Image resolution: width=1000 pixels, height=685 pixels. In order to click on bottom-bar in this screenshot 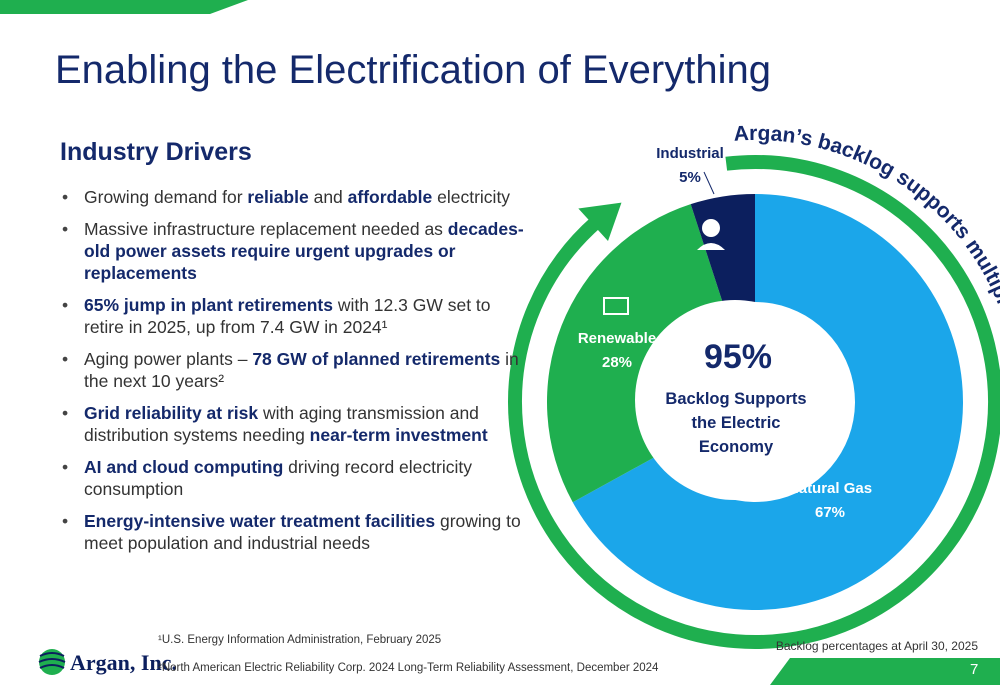, I will do `click(885, 671)`.